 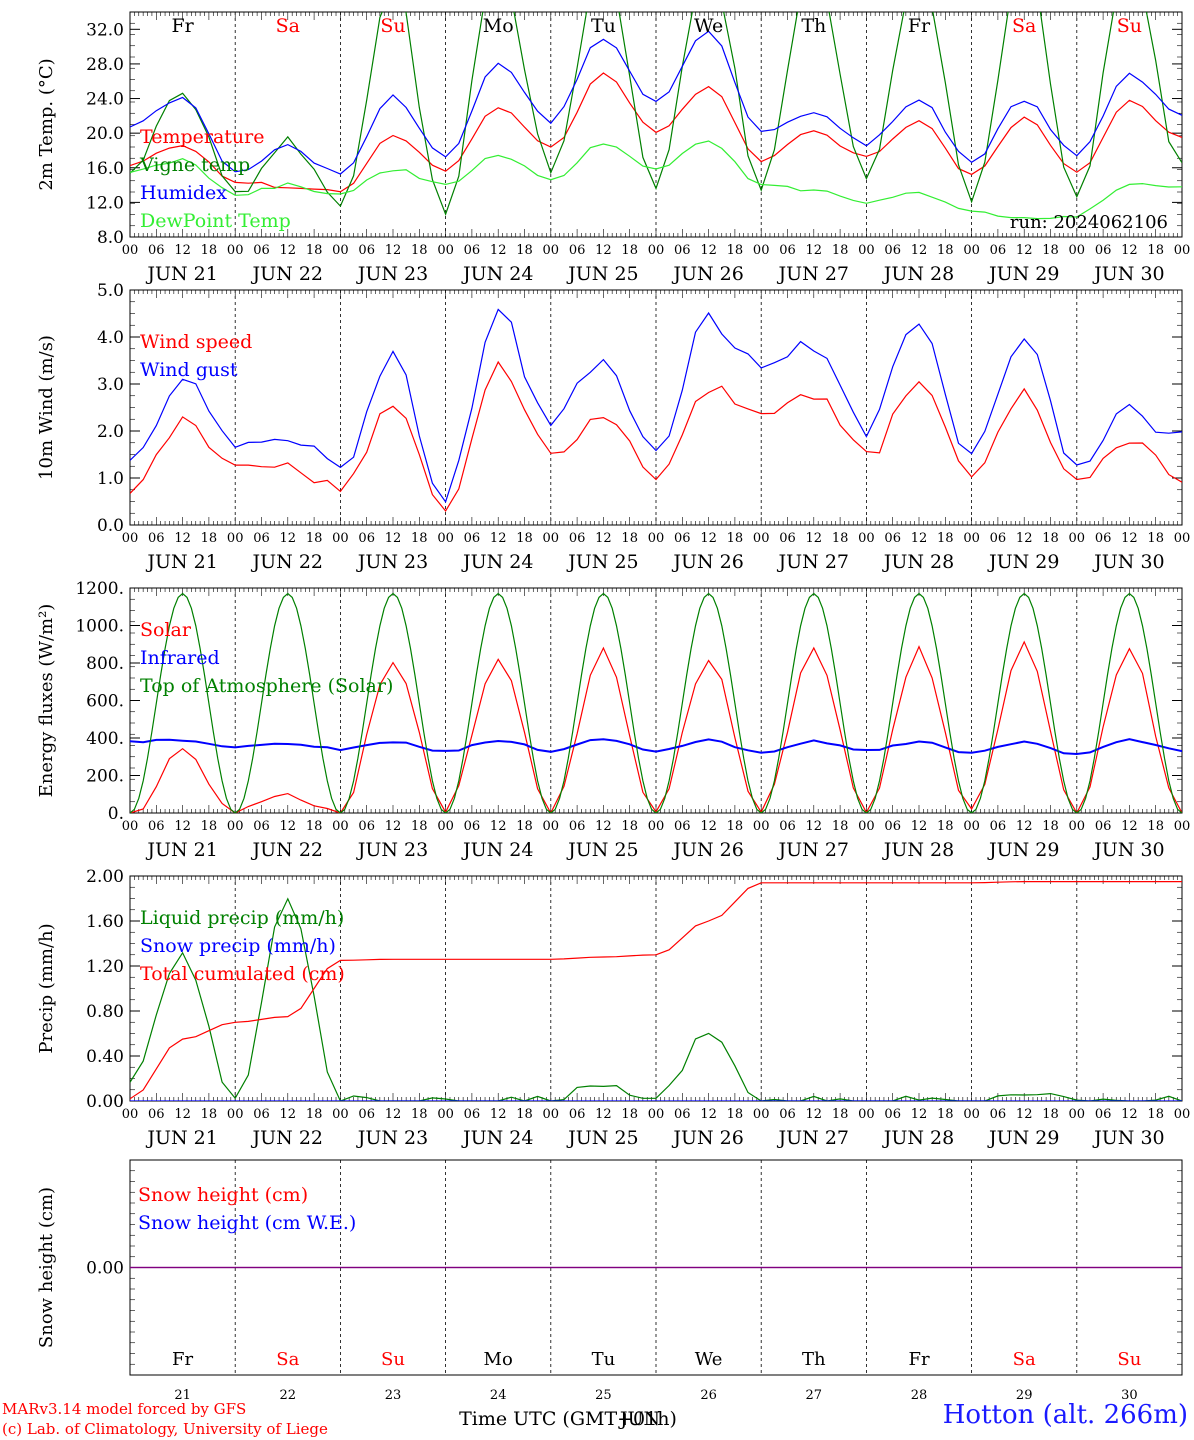 I want to click on y-tick-label: 0.80, so click(x=105, y=1012).